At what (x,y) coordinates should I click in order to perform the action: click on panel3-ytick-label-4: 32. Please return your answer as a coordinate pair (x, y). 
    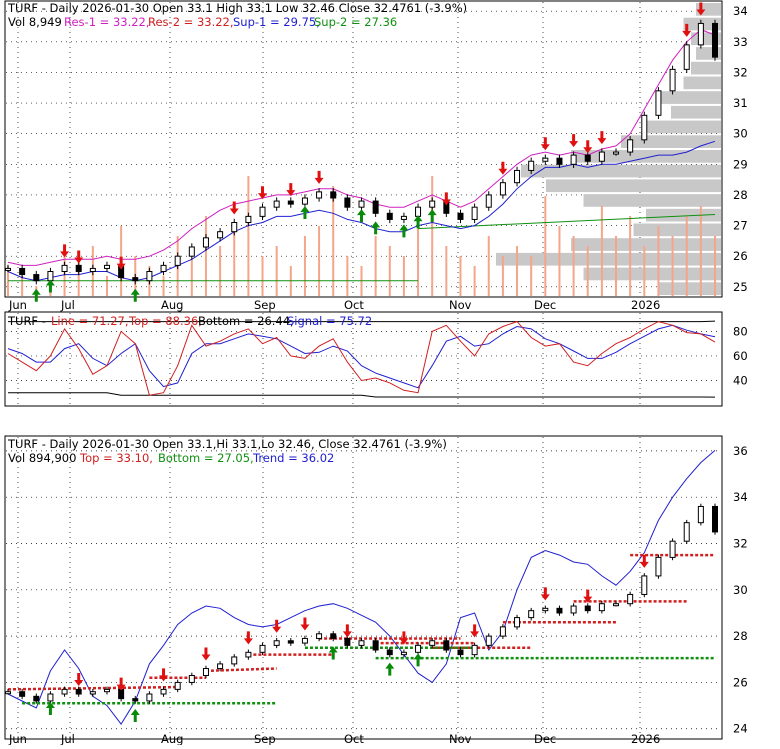
    Looking at the image, I should click on (740, 544).